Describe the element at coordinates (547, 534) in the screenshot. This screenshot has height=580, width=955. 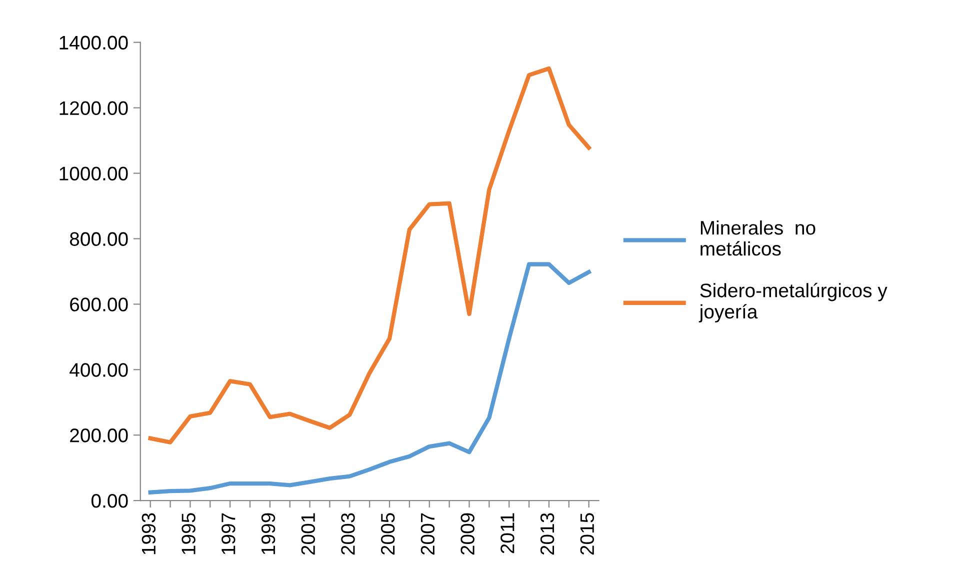
I see `x-tick-label: 2013` at that location.